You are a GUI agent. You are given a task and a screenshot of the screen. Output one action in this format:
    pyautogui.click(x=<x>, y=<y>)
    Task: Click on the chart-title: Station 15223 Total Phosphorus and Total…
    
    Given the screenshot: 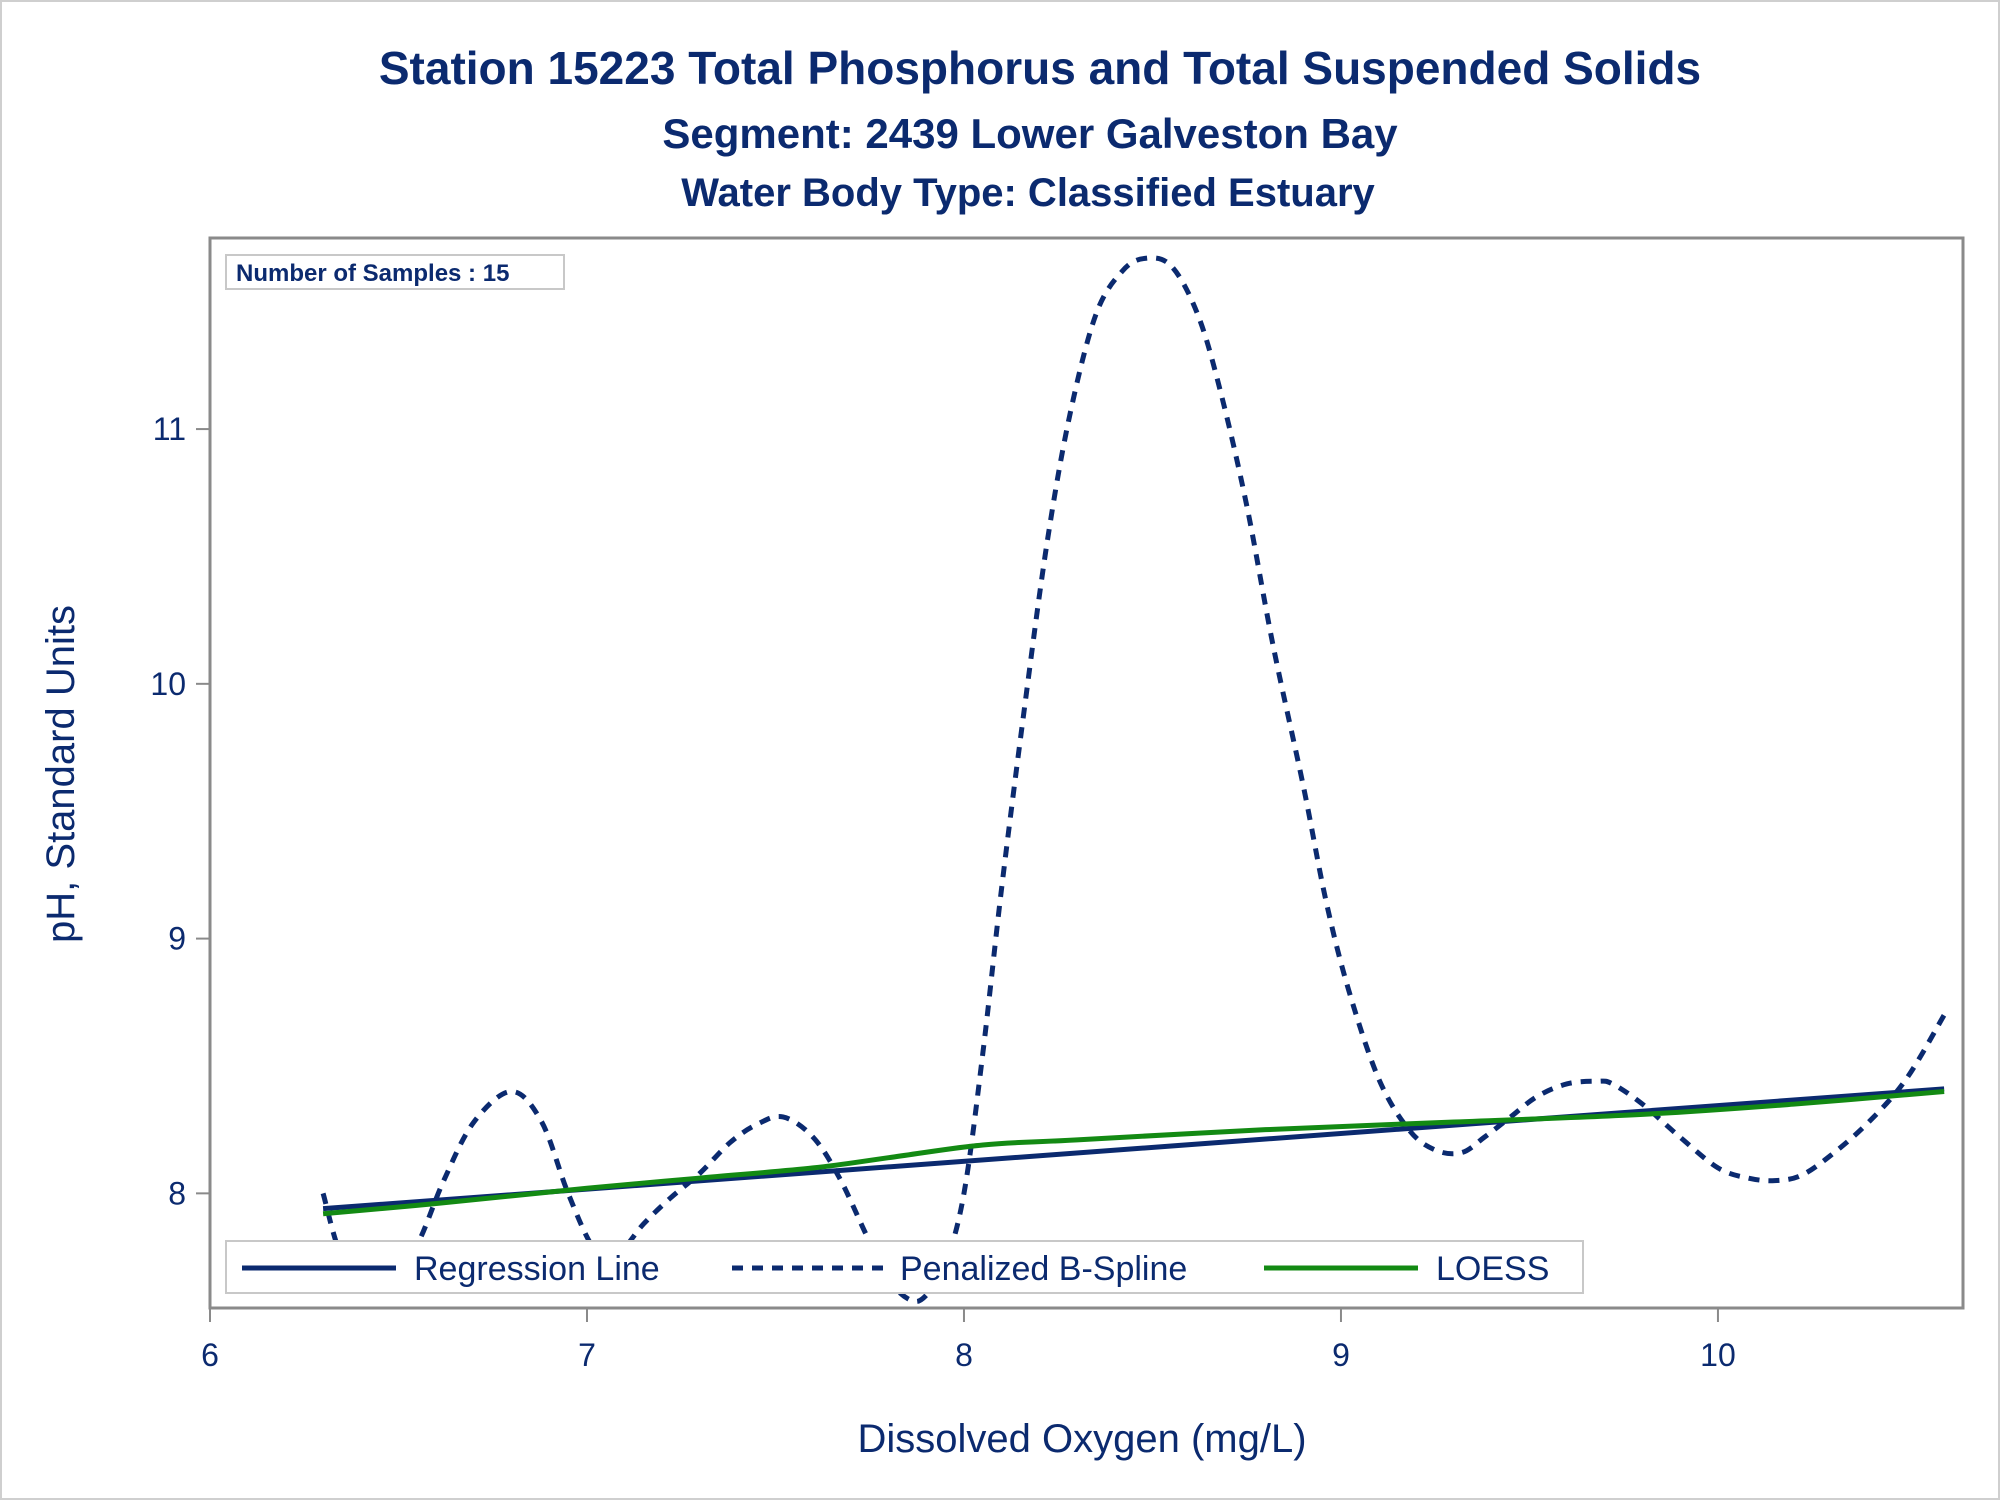 What is the action you would take?
    pyautogui.click(x=1040, y=68)
    